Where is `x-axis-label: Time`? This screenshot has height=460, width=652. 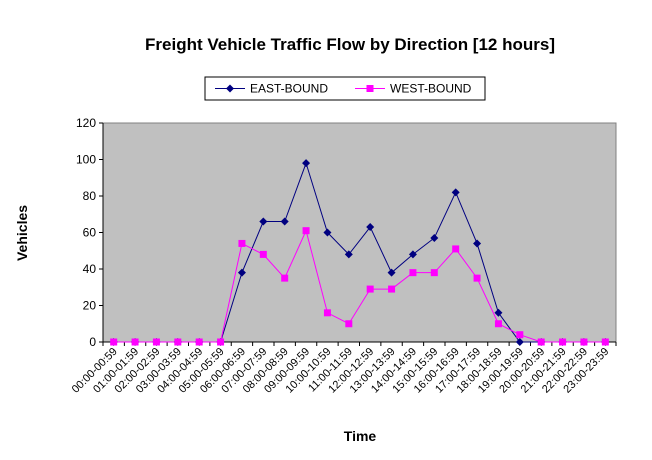
x-axis-label: Time is located at coordinates (360, 436).